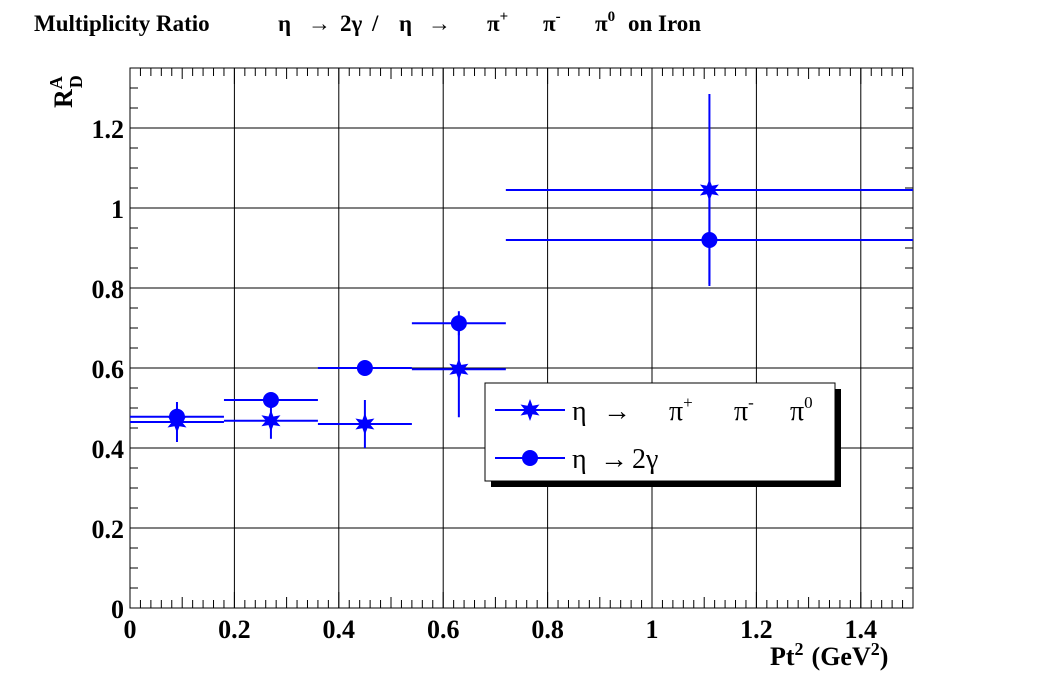 The height and width of the screenshot is (676, 1044). What do you see at coordinates (861, 629) in the screenshot?
I see `x-tick-label: 1.4` at bounding box center [861, 629].